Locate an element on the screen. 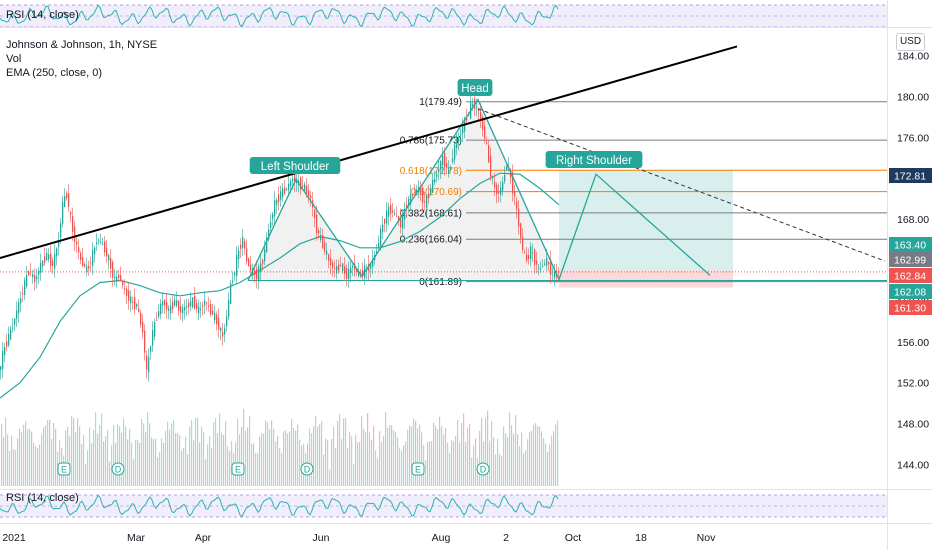 This screenshot has height=550, width=932. time-tick: Aug is located at coordinates (441, 538).